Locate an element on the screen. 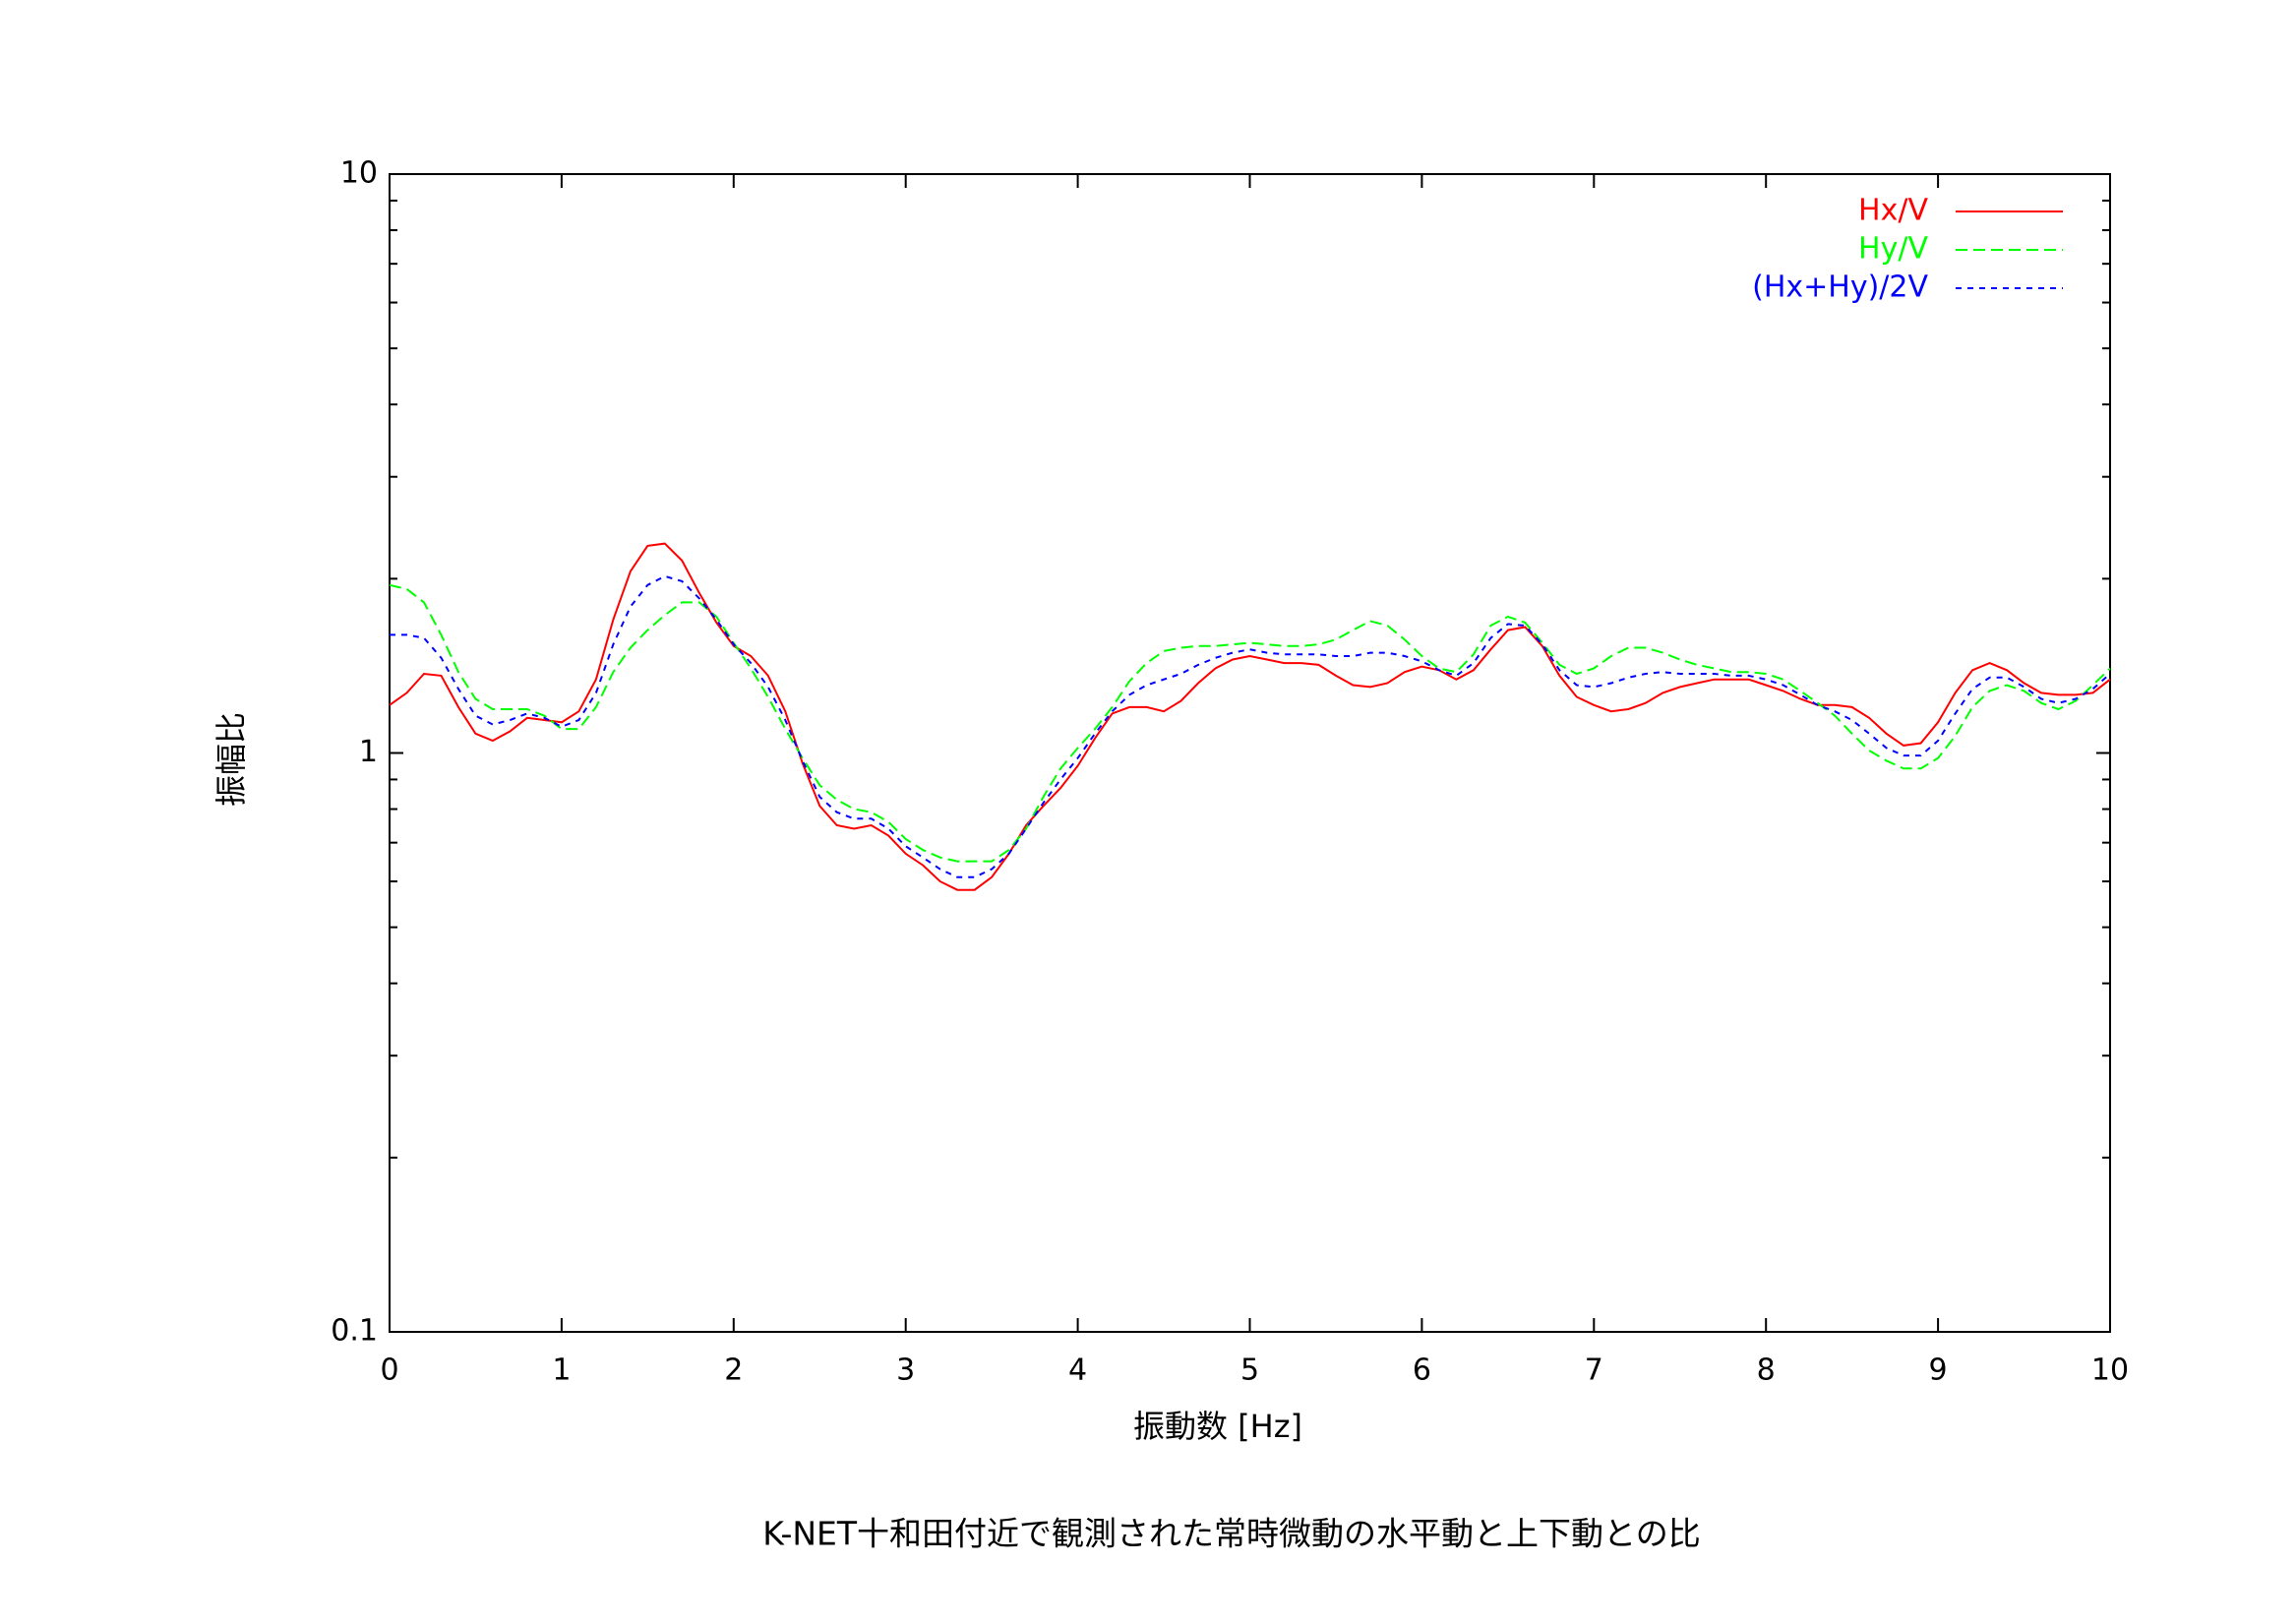 Image resolution: width=2296 pixels, height=1624 pixels. legend-label: (Hx+Hy)/2V is located at coordinates (1840, 288).